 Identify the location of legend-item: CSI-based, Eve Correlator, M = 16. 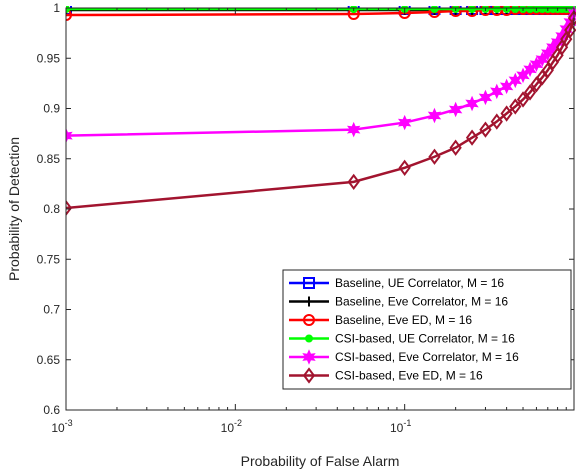
(404, 357).